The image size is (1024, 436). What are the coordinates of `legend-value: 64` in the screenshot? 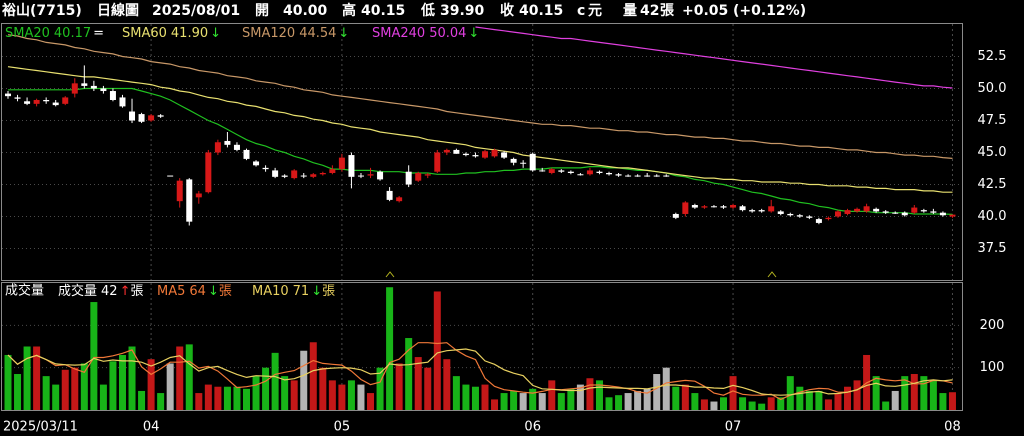 It's located at (197, 291).